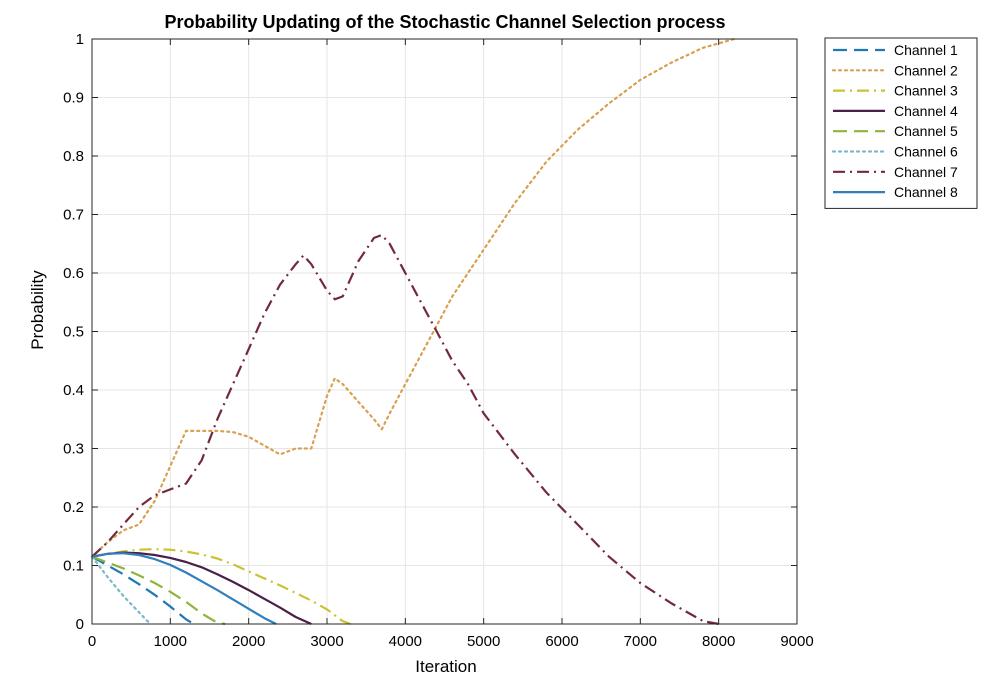 The width and height of the screenshot is (1000, 681). Describe the element at coordinates (73, 273) in the screenshot. I see `y-tick-label: 0.6` at that location.